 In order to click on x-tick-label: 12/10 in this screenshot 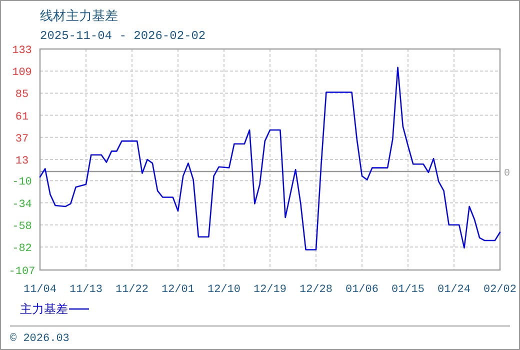, I will do `click(224, 290)`.